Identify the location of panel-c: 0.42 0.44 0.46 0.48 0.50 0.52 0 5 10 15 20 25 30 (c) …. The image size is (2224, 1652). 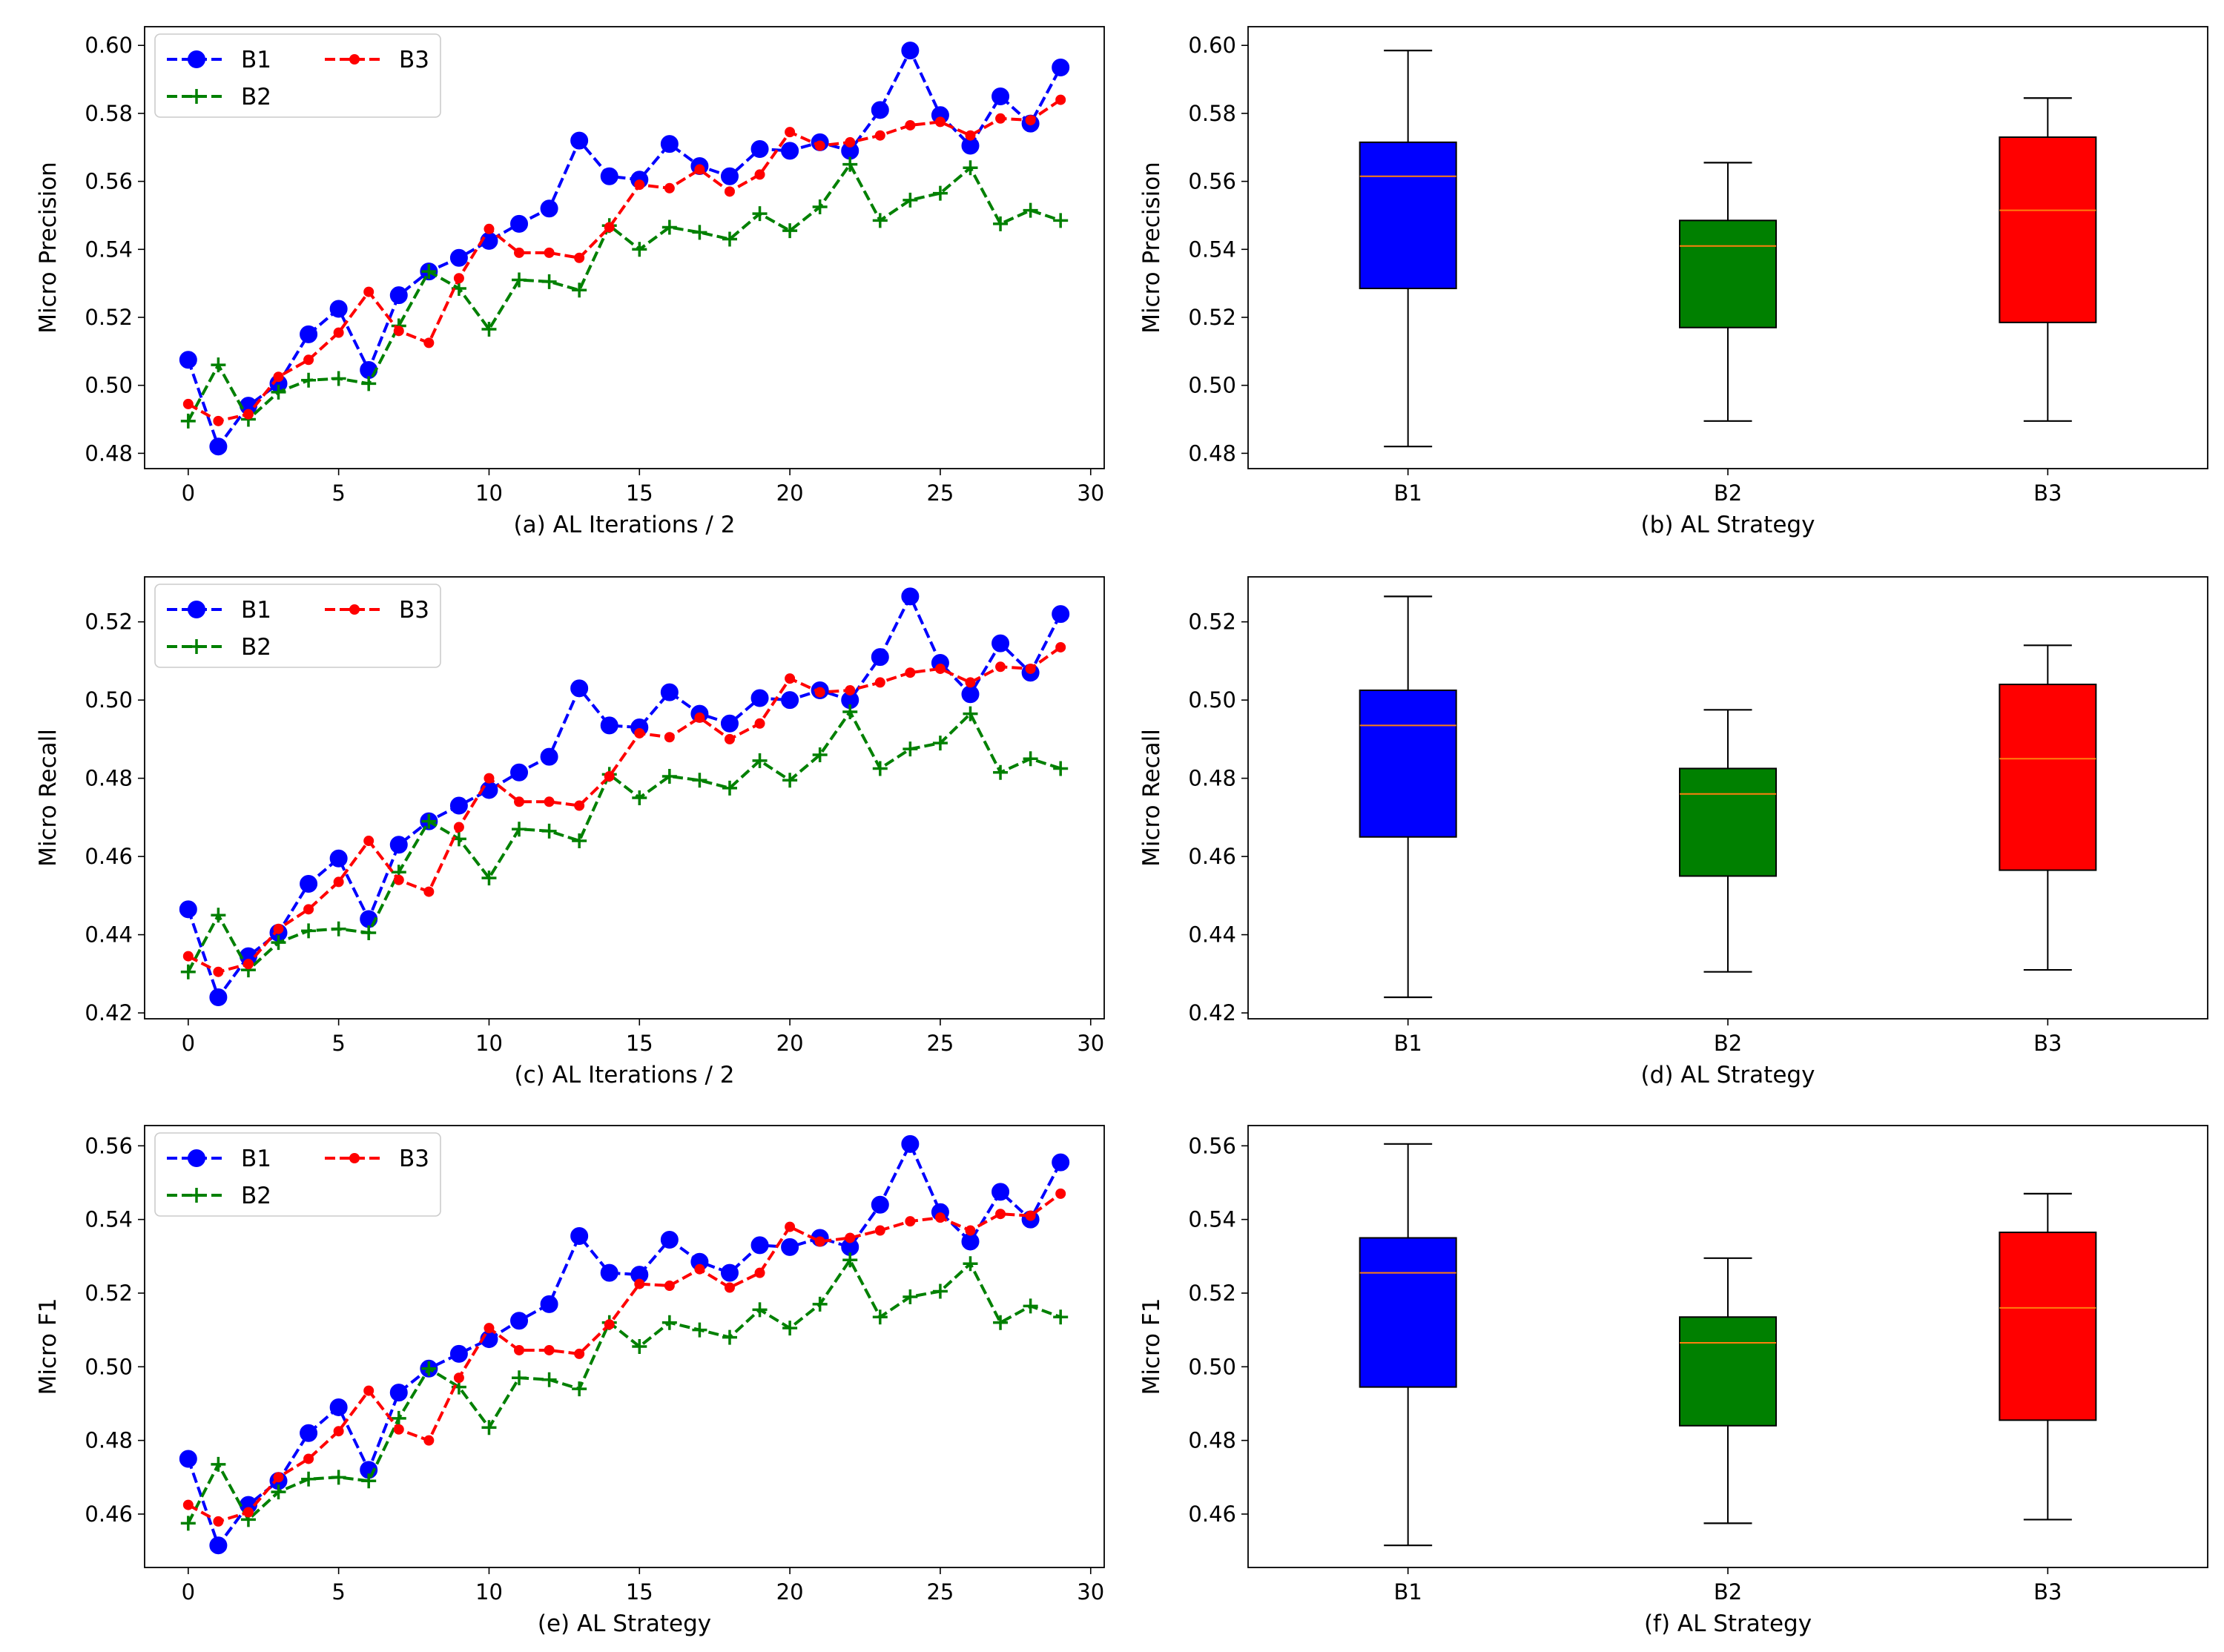
(570, 832).